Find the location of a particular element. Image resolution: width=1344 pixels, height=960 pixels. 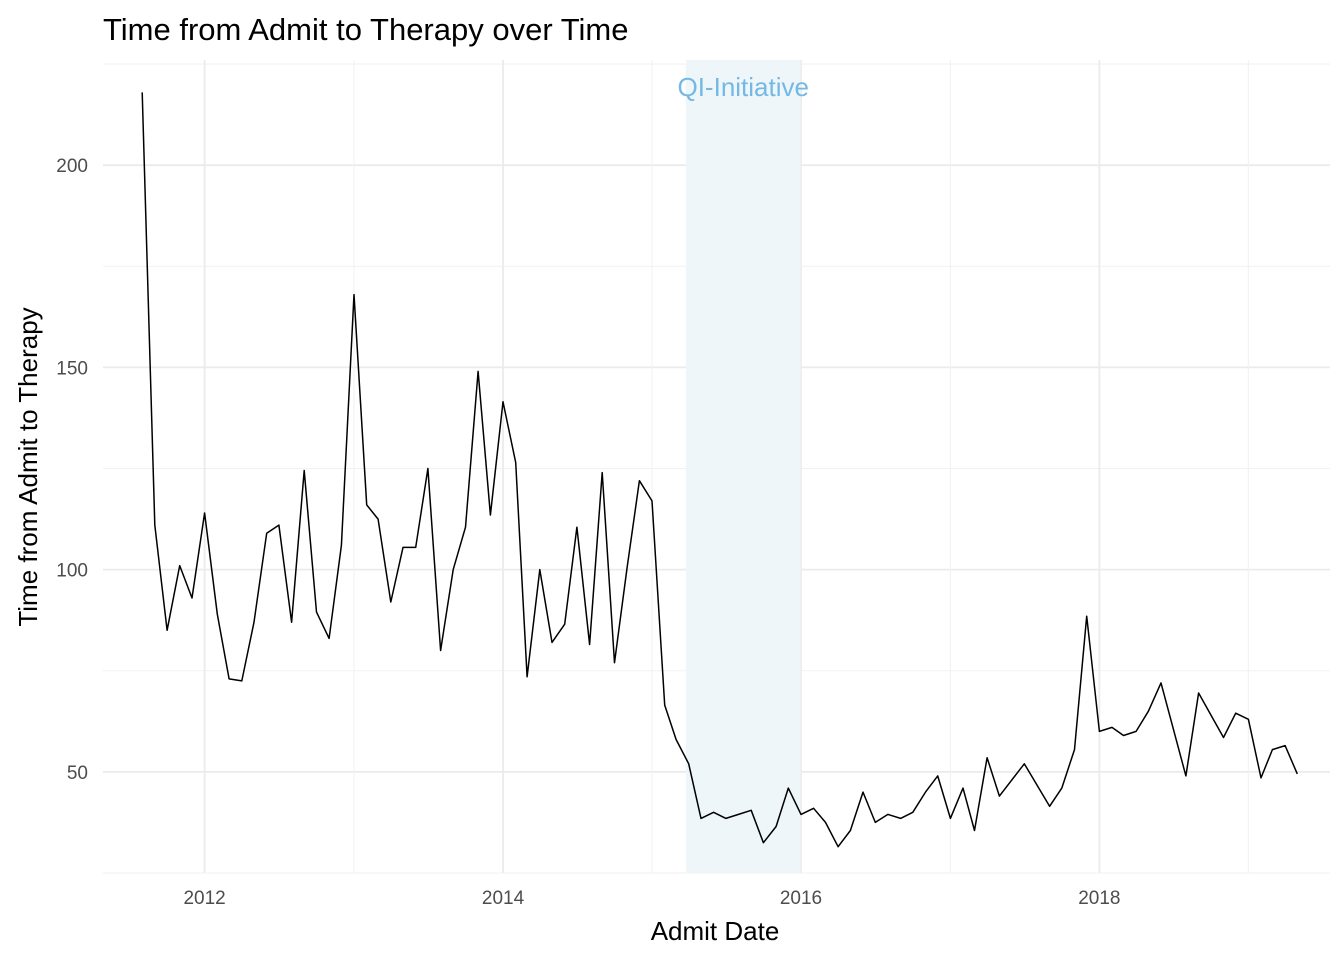

x-axis-ticks: 2012 2014 2016 2018 is located at coordinates (651, 898).